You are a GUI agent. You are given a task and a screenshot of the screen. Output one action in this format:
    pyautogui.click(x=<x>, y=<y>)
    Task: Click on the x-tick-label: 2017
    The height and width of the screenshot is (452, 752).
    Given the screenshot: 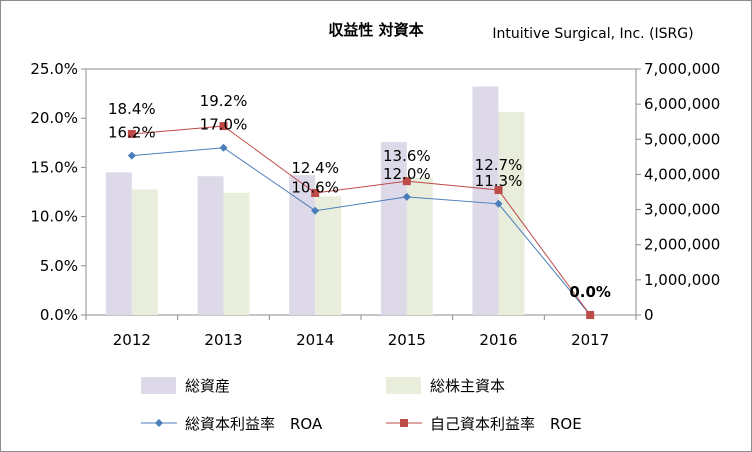 What is the action you would take?
    pyautogui.click(x=590, y=340)
    